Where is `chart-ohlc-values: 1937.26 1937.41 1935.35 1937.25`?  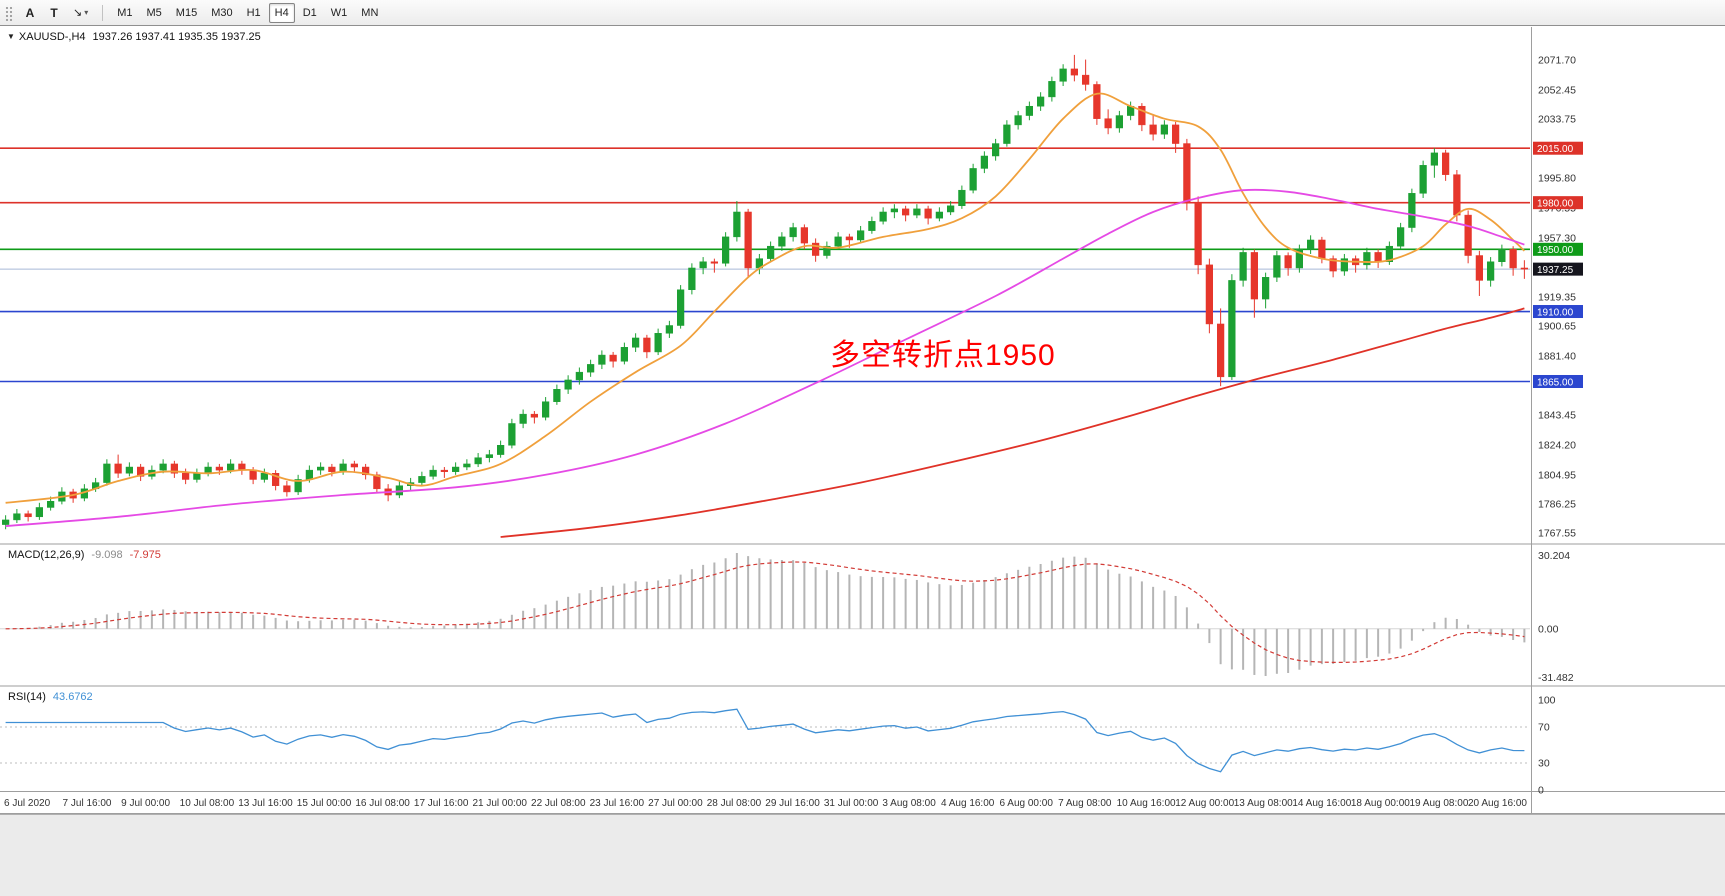 chart-ohlc-values: 1937.26 1937.41 1935.35 1937.25 is located at coordinates (176, 37).